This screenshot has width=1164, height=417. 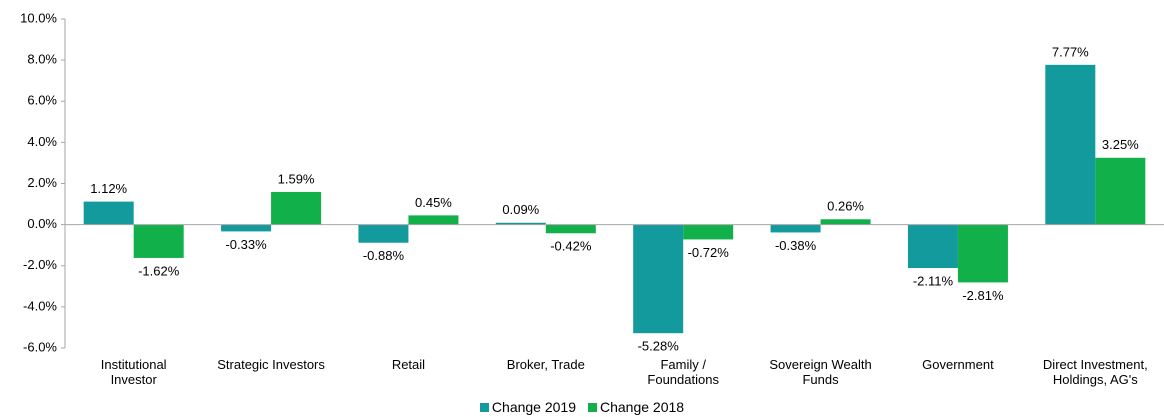 What do you see at coordinates (296, 178) in the screenshot?
I see `data-label: 1.59%` at bounding box center [296, 178].